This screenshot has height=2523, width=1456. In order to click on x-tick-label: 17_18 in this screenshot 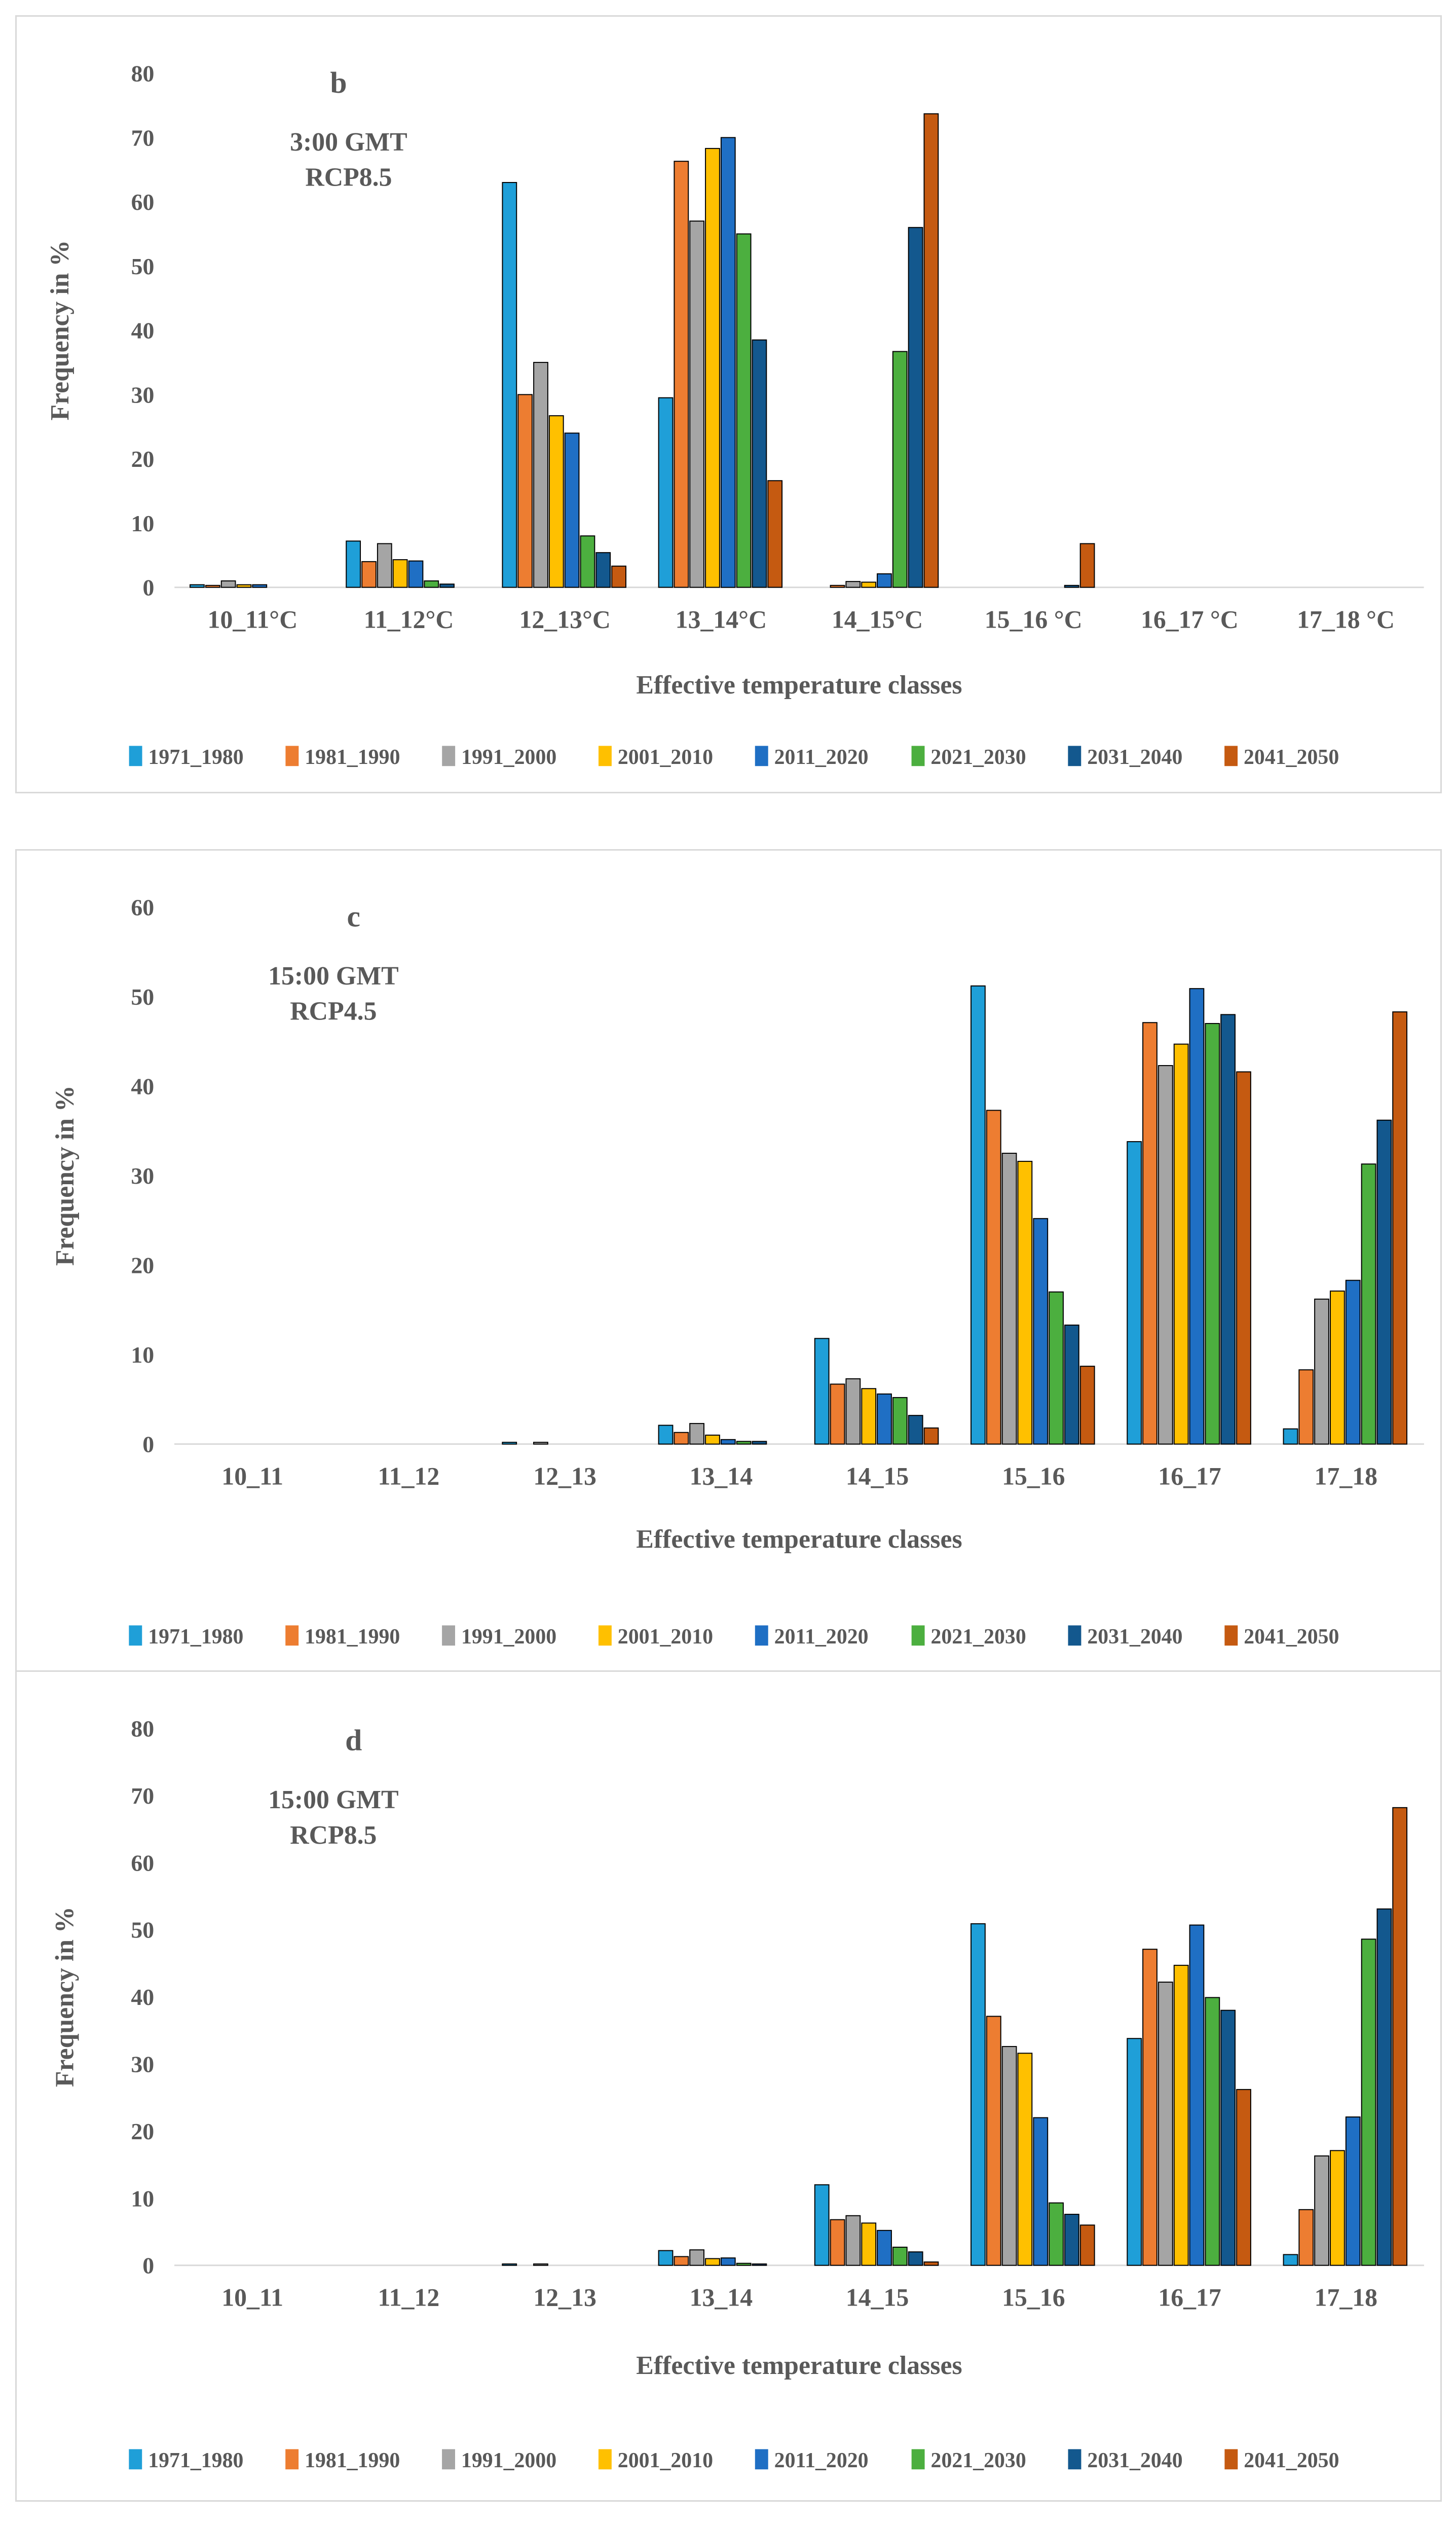, I will do `click(1346, 1476)`.